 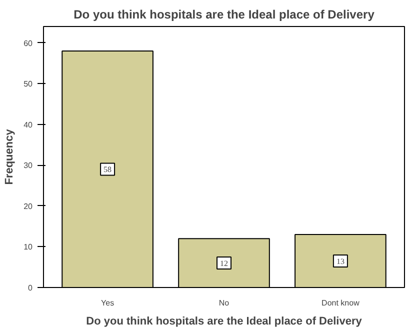 I want to click on y-tick-label: 50, so click(x=29, y=84).